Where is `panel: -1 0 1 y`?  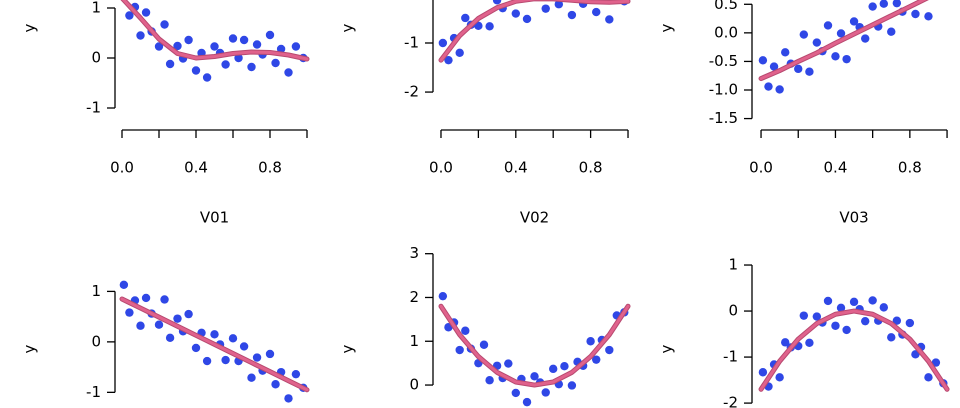 panel: -1 0 1 y is located at coordinates (165, 341).